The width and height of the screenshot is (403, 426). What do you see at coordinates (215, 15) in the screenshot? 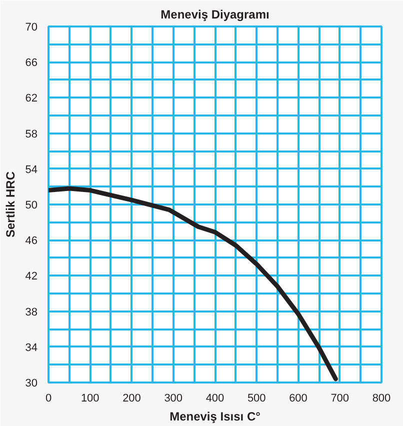
I see `chart-title: Meneviş Diyagramı` at bounding box center [215, 15].